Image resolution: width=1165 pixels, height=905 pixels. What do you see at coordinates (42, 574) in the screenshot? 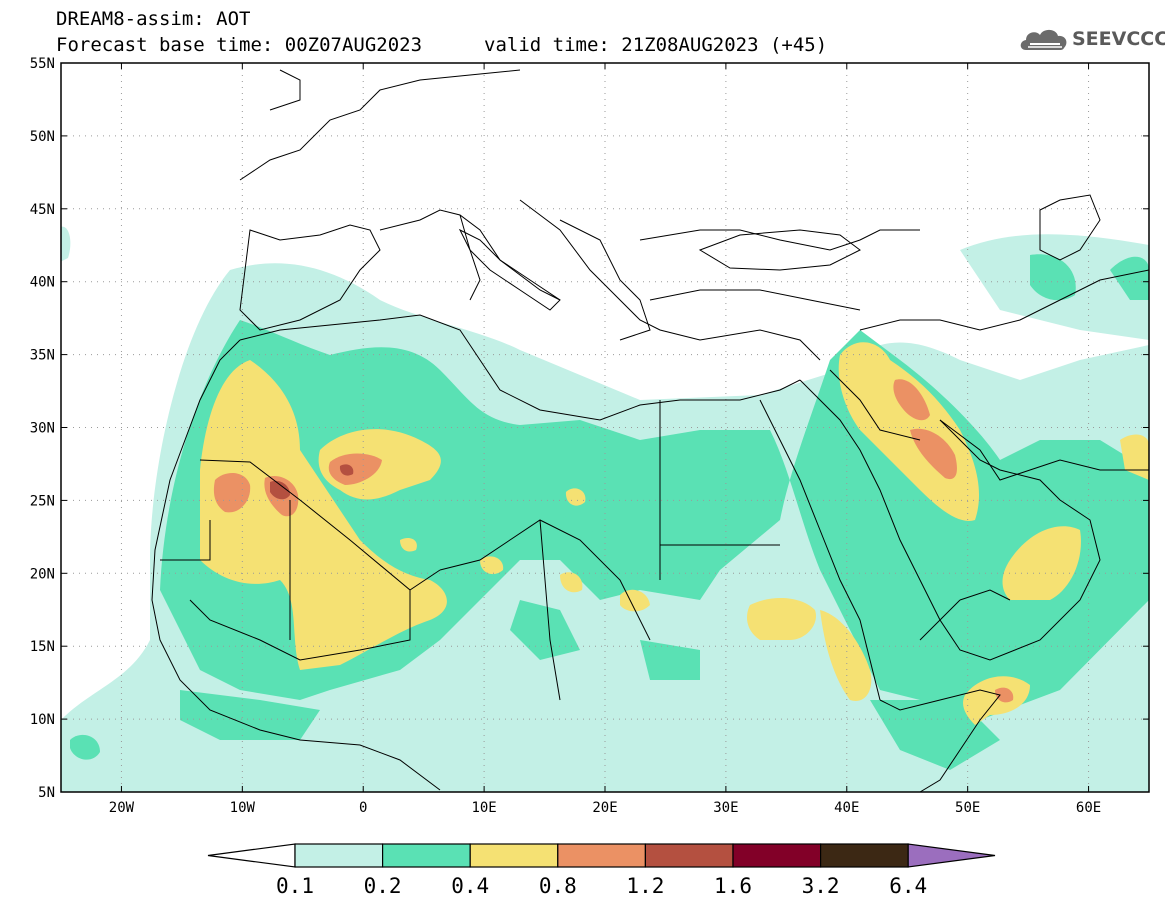
I see `lat-tick-label: 20N` at bounding box center [42, 574].